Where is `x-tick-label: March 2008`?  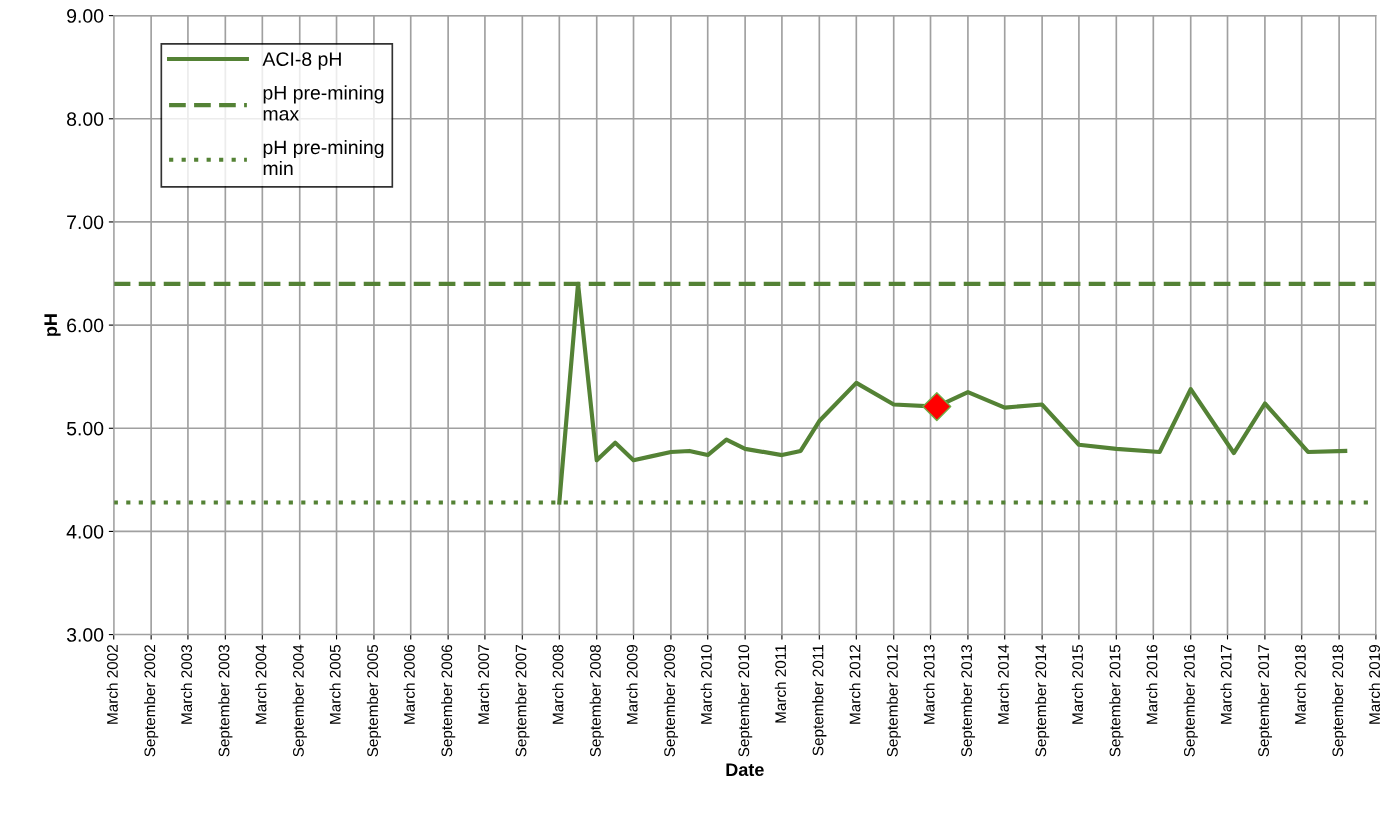
x-tick-label: March 2008 is located at coordinates (558, 684).